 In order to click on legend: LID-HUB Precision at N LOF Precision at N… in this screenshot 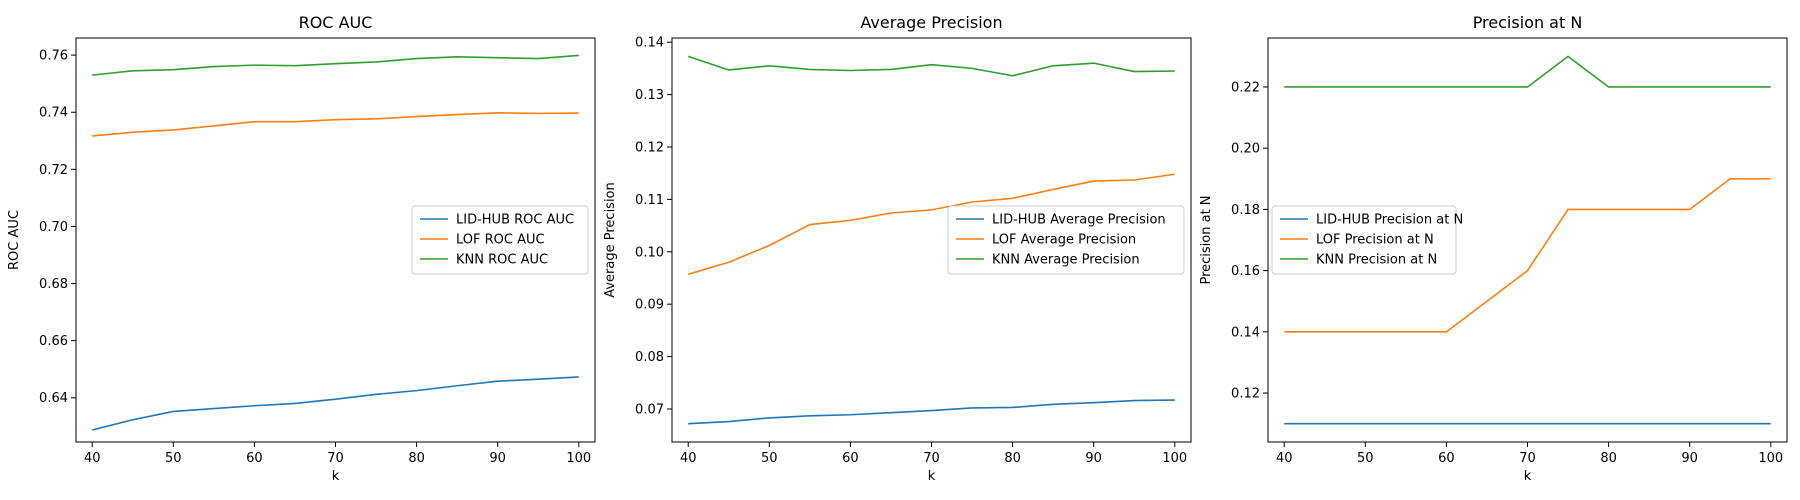, I will do `click(1367, 240)`.